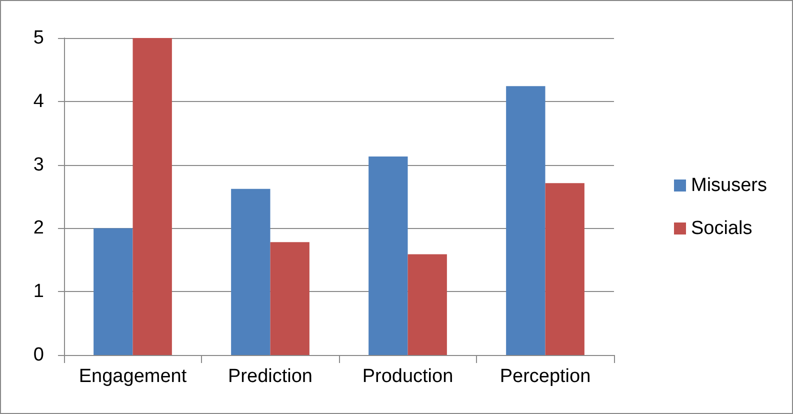 This screenshot has width=793, height=414. What do you see at coordinates (133, 376) in the screenshot?
I see `x-tick-label: Engagement` at bounding box center [133, 376].